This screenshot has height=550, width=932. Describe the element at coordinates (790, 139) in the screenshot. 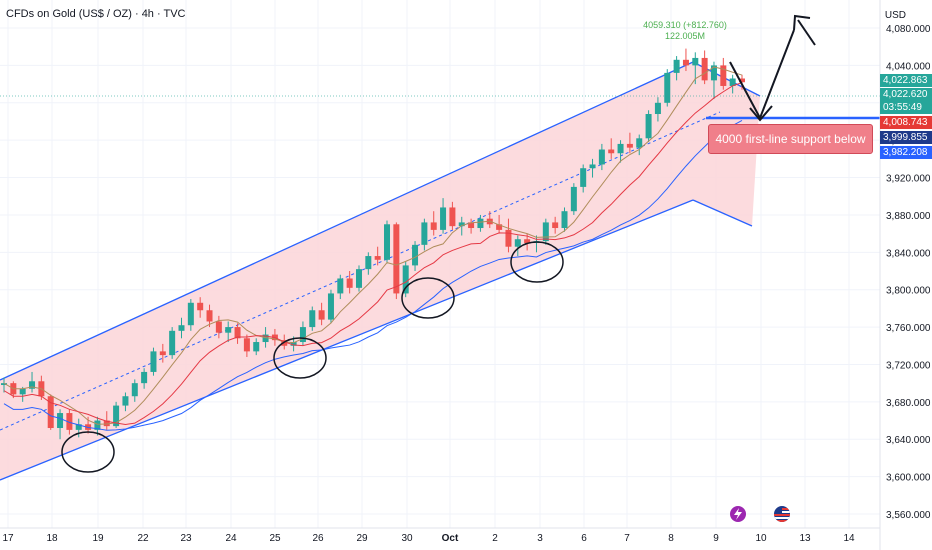

I see `support-callout: 4000 first-line support below` at that location.